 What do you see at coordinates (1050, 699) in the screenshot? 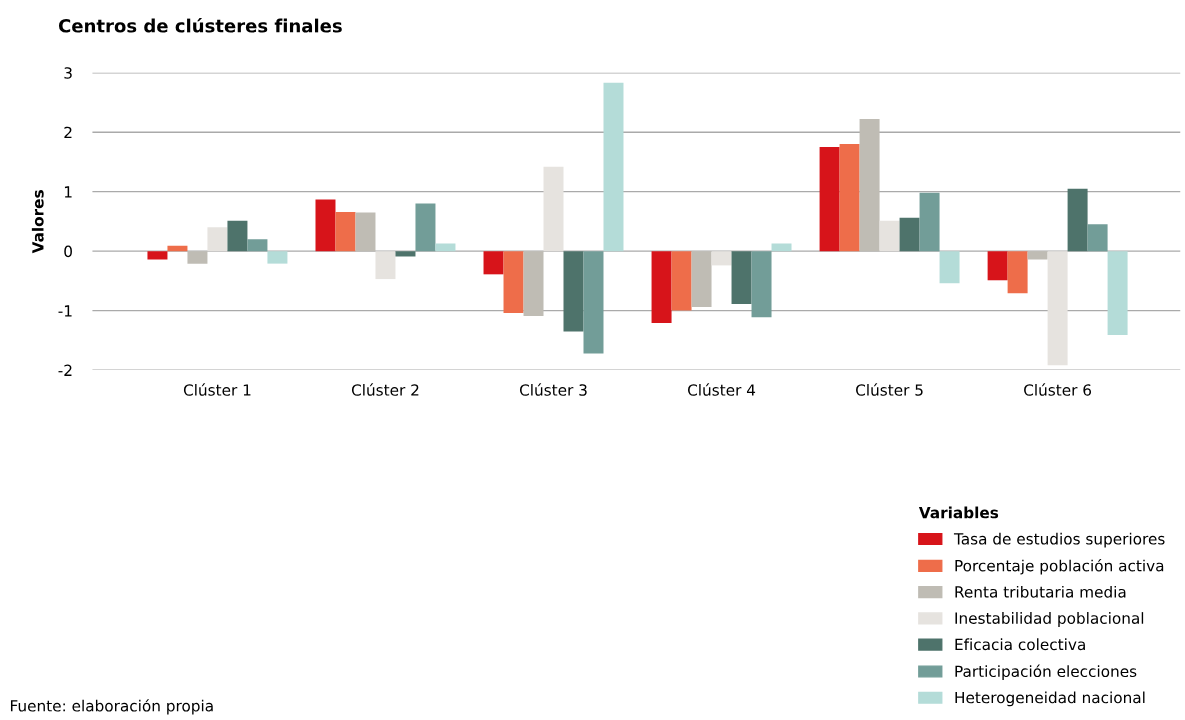
I see `legend-label: Heterogeneidad nacional` at bounding box center [1050, 699].